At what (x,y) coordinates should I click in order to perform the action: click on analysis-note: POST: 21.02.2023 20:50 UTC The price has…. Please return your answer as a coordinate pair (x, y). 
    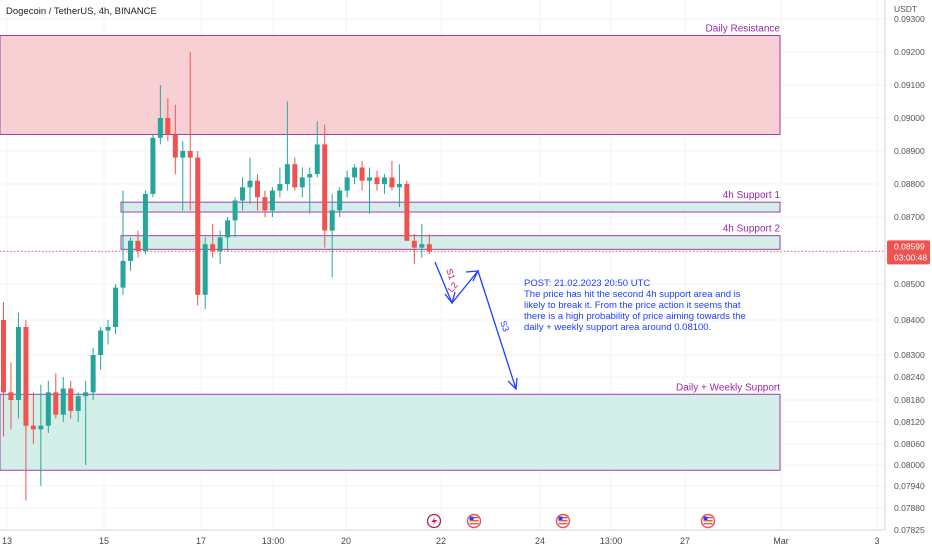
    Looking at the image, I should click on (635, 305).